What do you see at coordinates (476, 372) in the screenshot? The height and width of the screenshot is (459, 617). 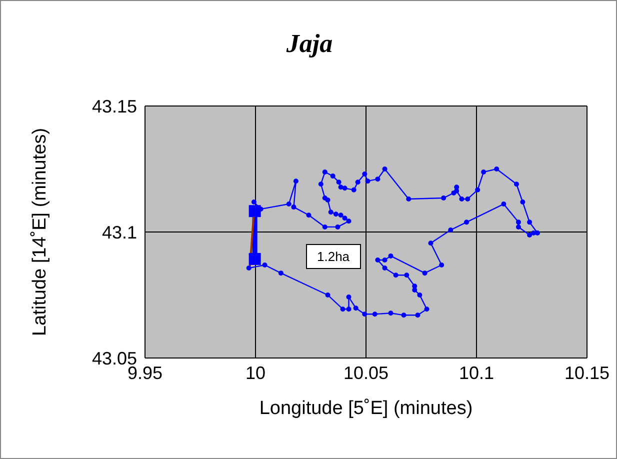 I see `x-tick-label: 10.1` at bounding box center [476, 372].